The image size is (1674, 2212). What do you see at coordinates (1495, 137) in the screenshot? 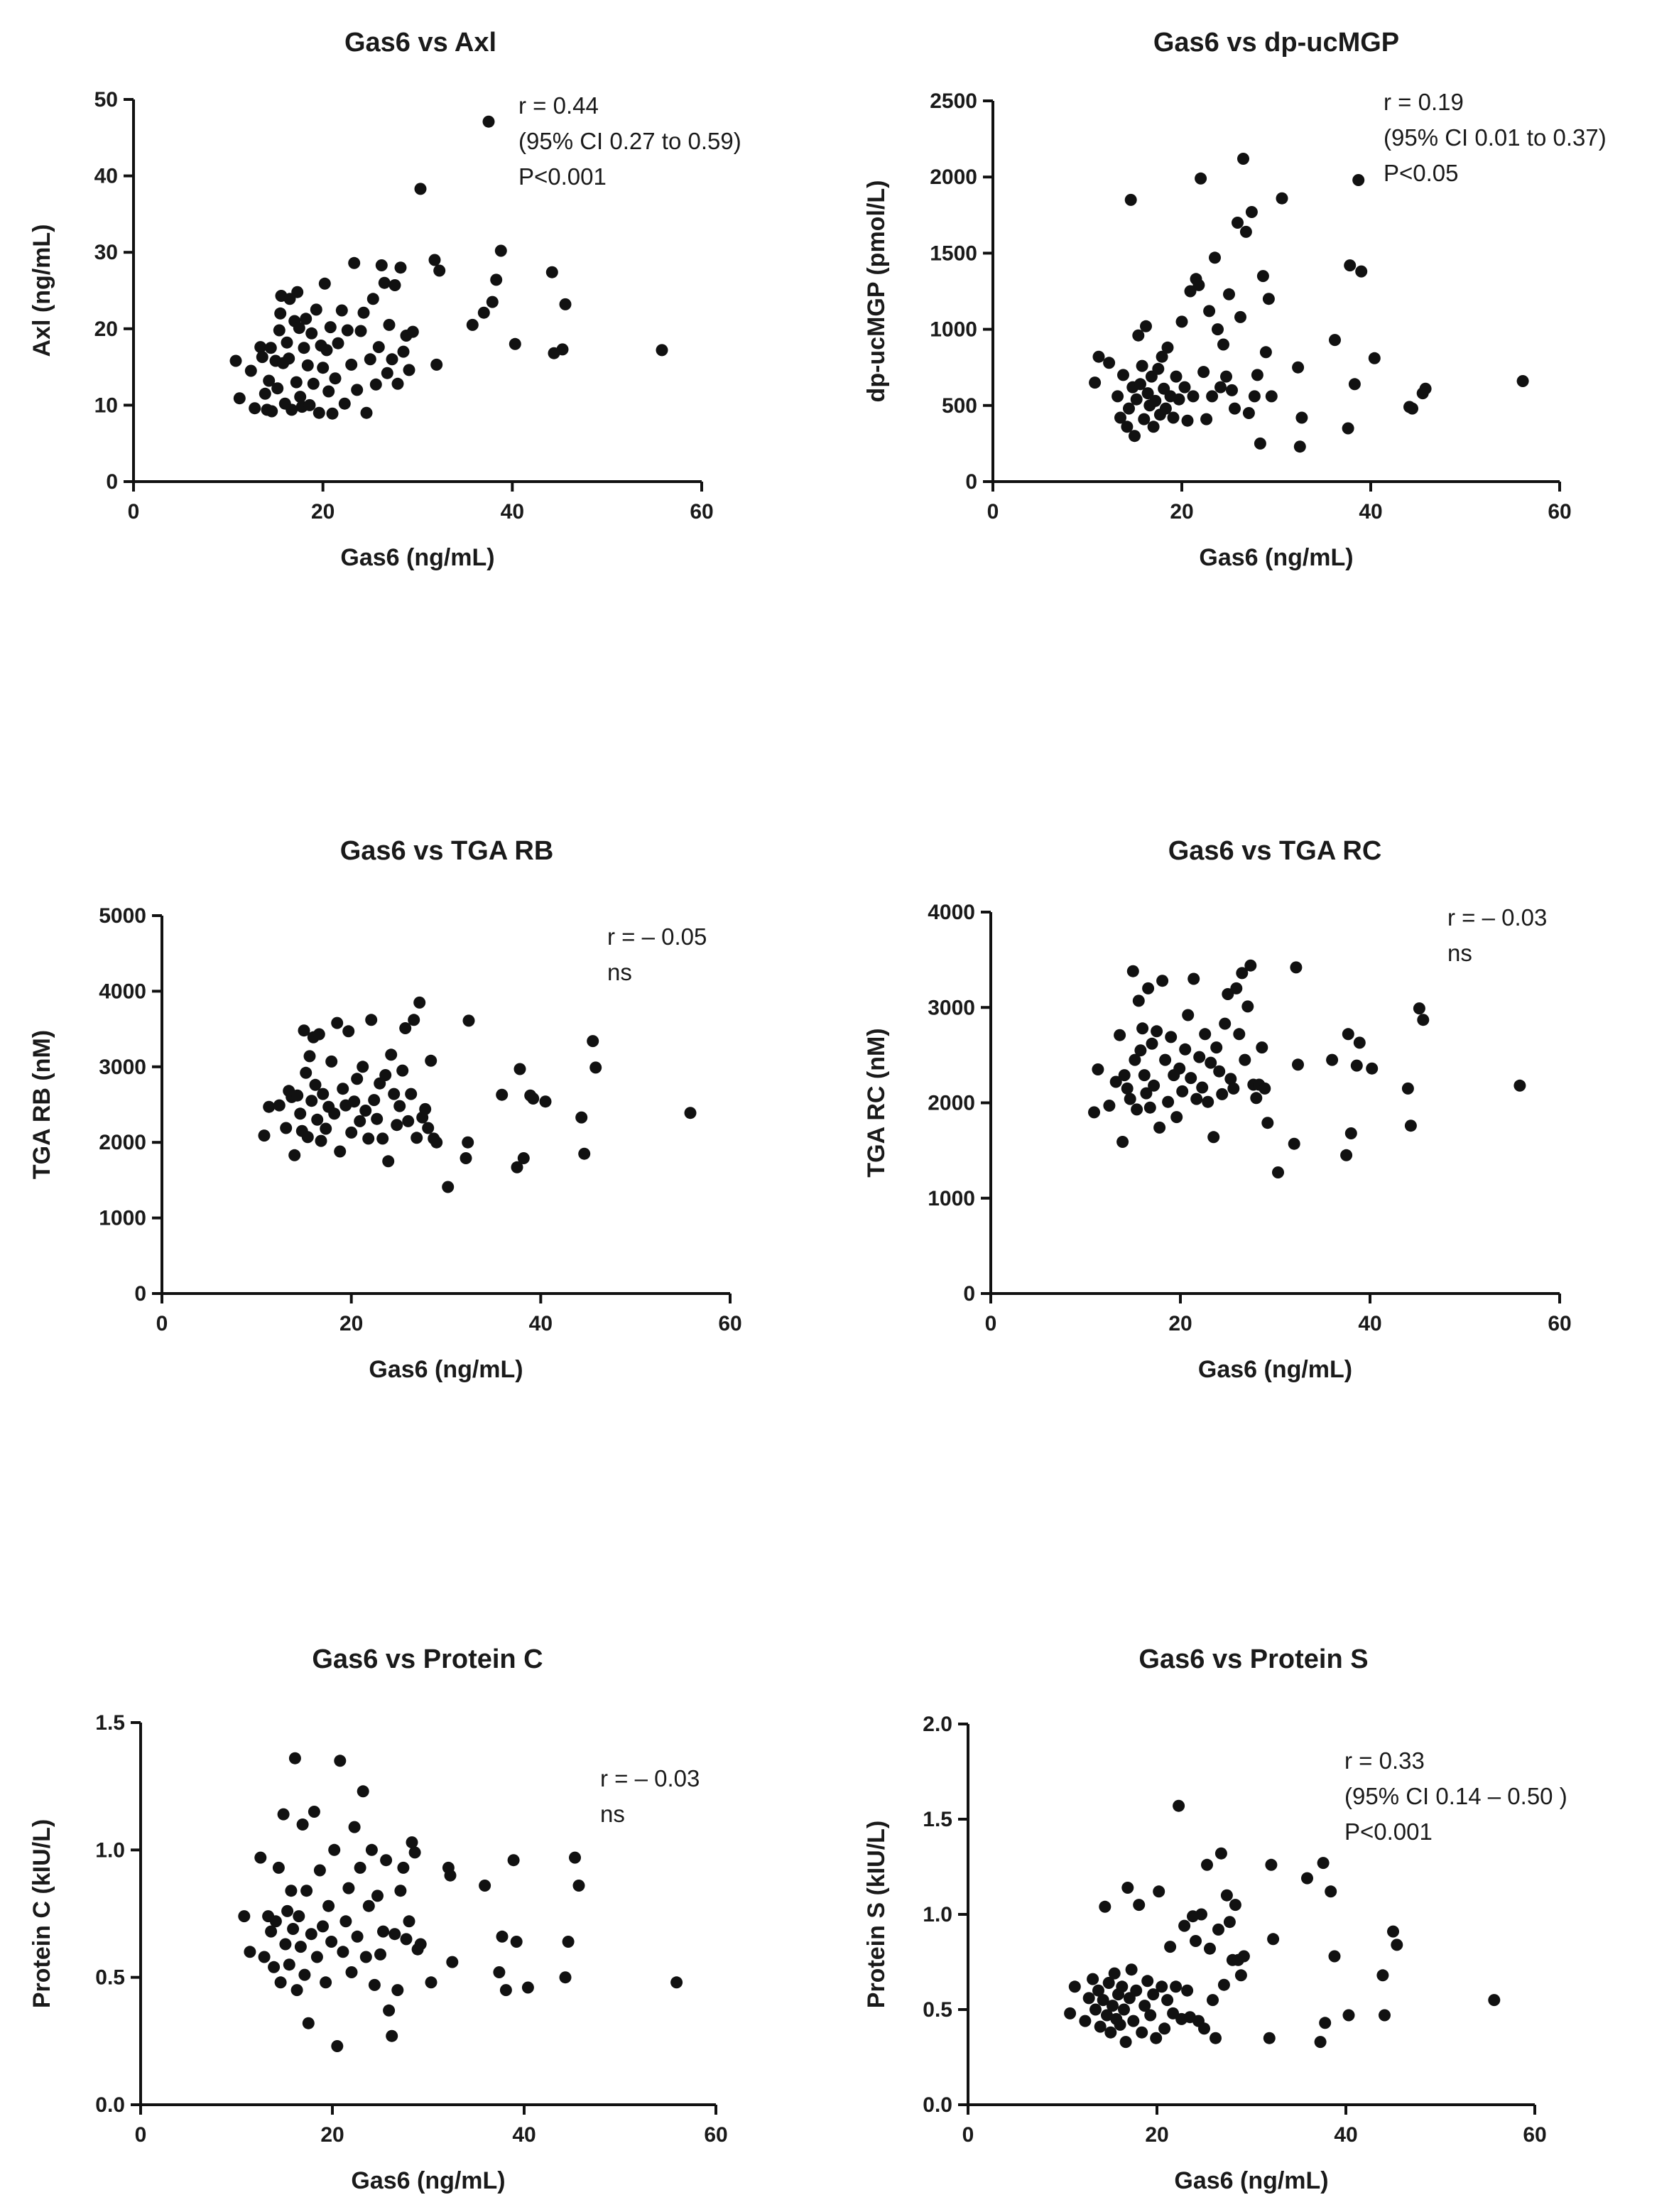
I see `stat-annotation-line: (95% CI 0.01 to 0.37)` at bounding box center [1495, 137].